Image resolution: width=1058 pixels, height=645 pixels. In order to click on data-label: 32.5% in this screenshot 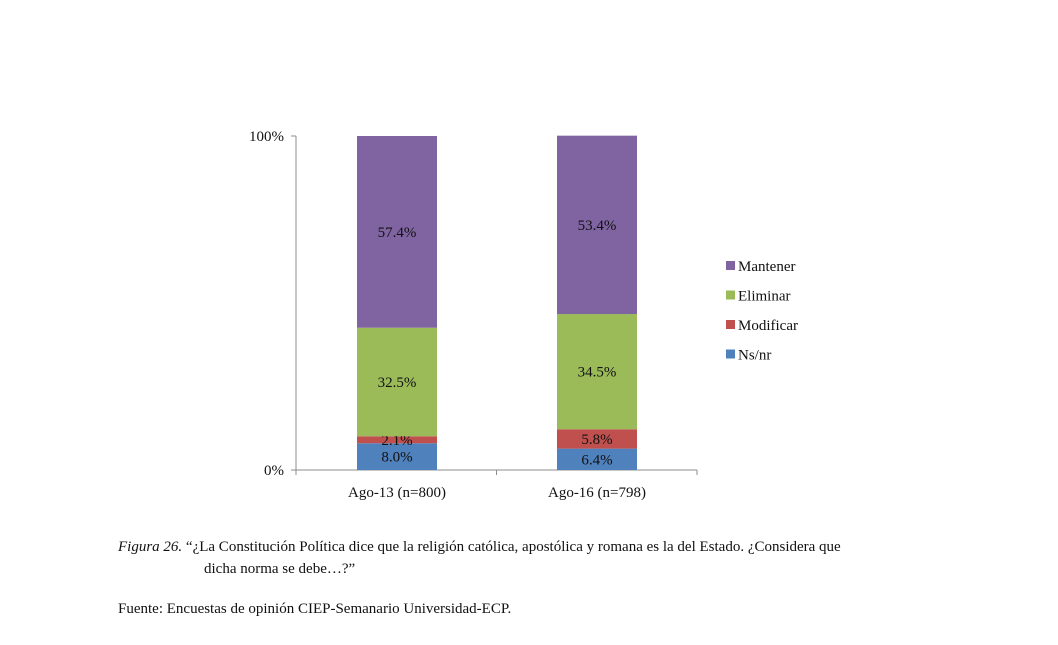, I will do `click(397, 383)`.